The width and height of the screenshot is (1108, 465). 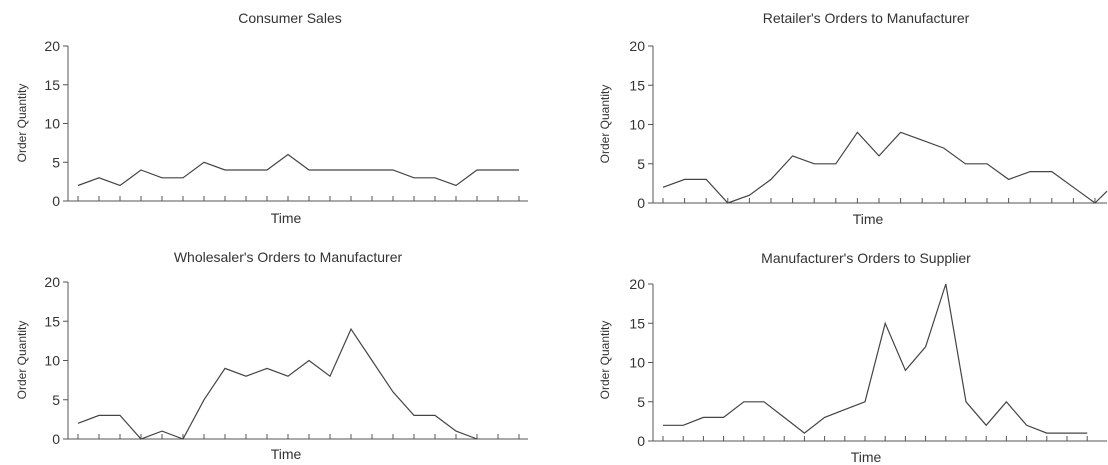 What do you see at coordinates (866, 18) in the screenshot?
I see `chart-title: Retailer's Orders to Manufacturer` at bounding box center [866, 18].